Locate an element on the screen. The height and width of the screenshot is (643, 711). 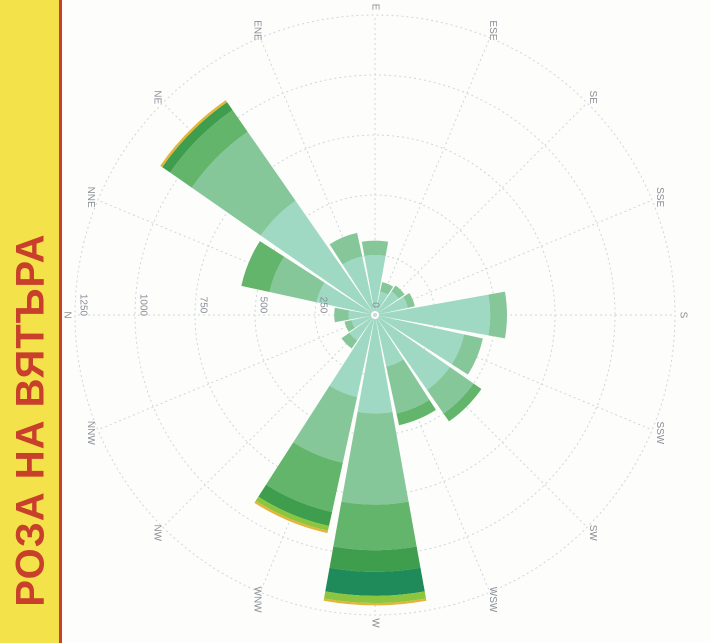
direction-label-wnw: WNW is located at coordinates (256, 600).